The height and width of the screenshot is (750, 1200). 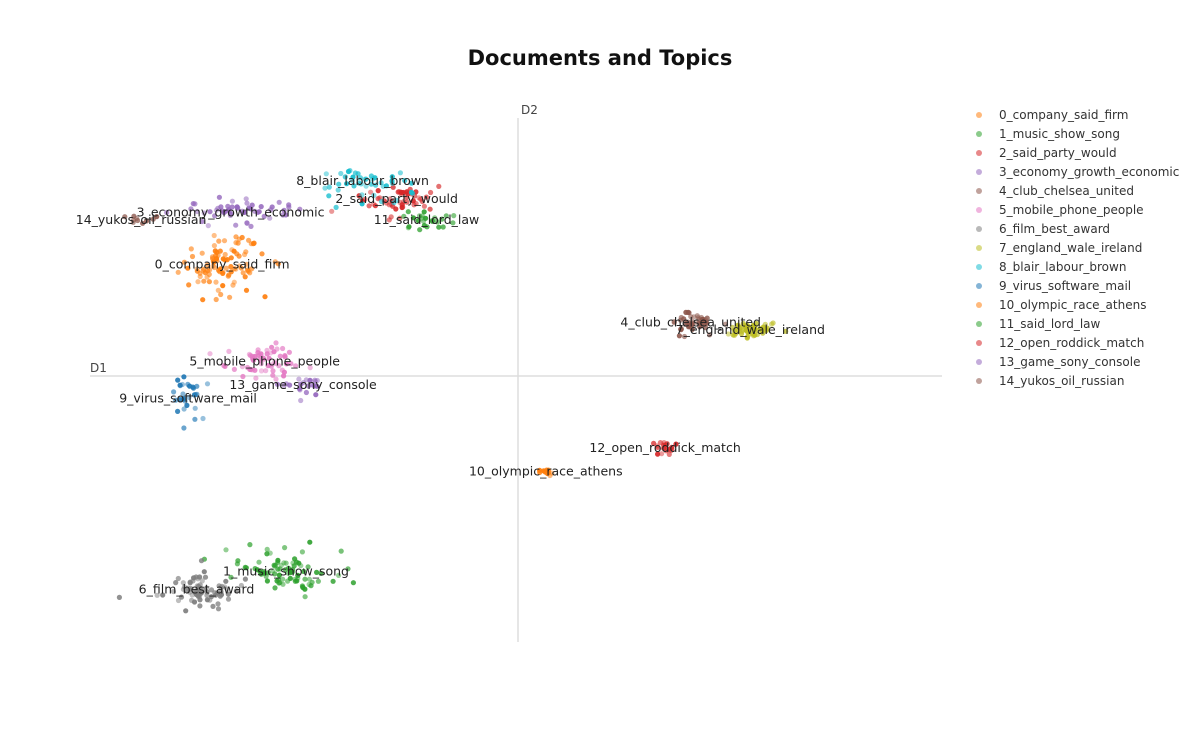 What do you see at coordinates (1070, 248) in the screenshot?
I see `legend-entry: 7_england_wale_ireland` at bounding box center [1070, 248].